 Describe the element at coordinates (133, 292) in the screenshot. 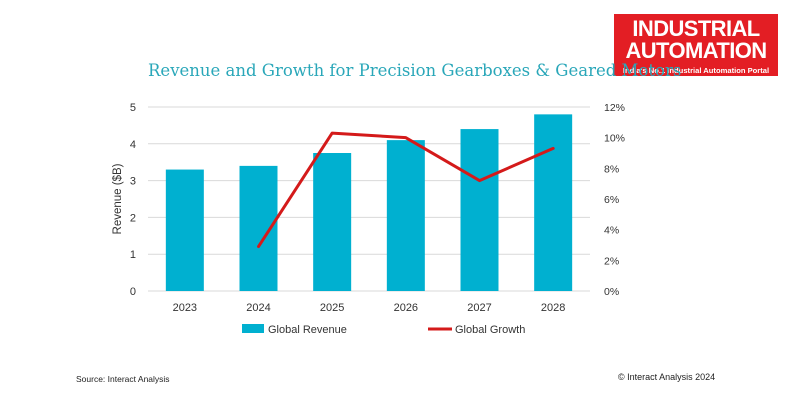

I see `y-tick-label: 0` at that location.